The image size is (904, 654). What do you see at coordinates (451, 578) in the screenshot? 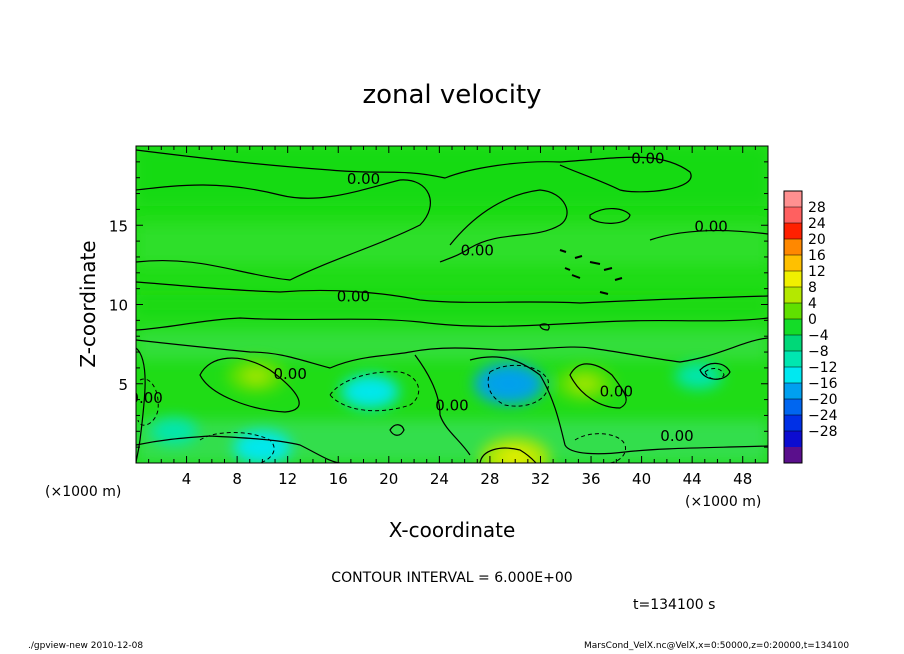
I see `contour-interval: CONTOUR INTERVAL = 6.000E+00` at bounding box center [451, 578].